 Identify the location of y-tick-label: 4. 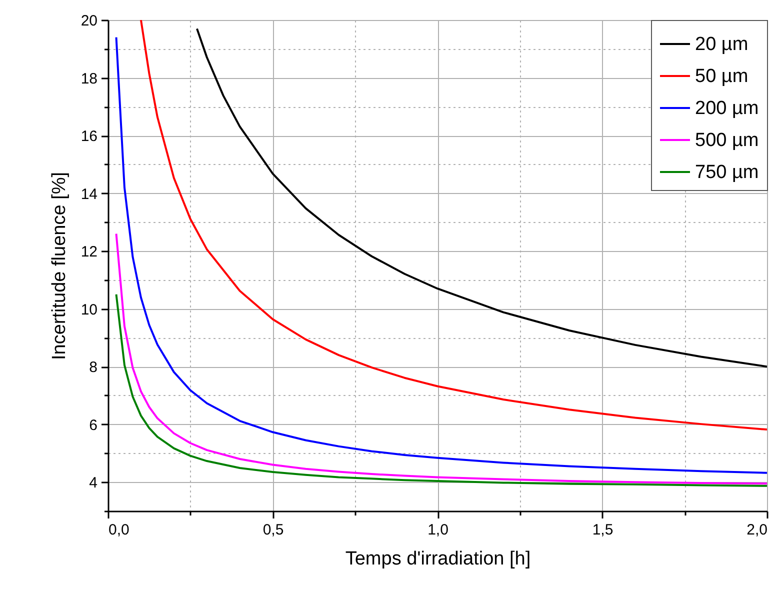
(93, 483).